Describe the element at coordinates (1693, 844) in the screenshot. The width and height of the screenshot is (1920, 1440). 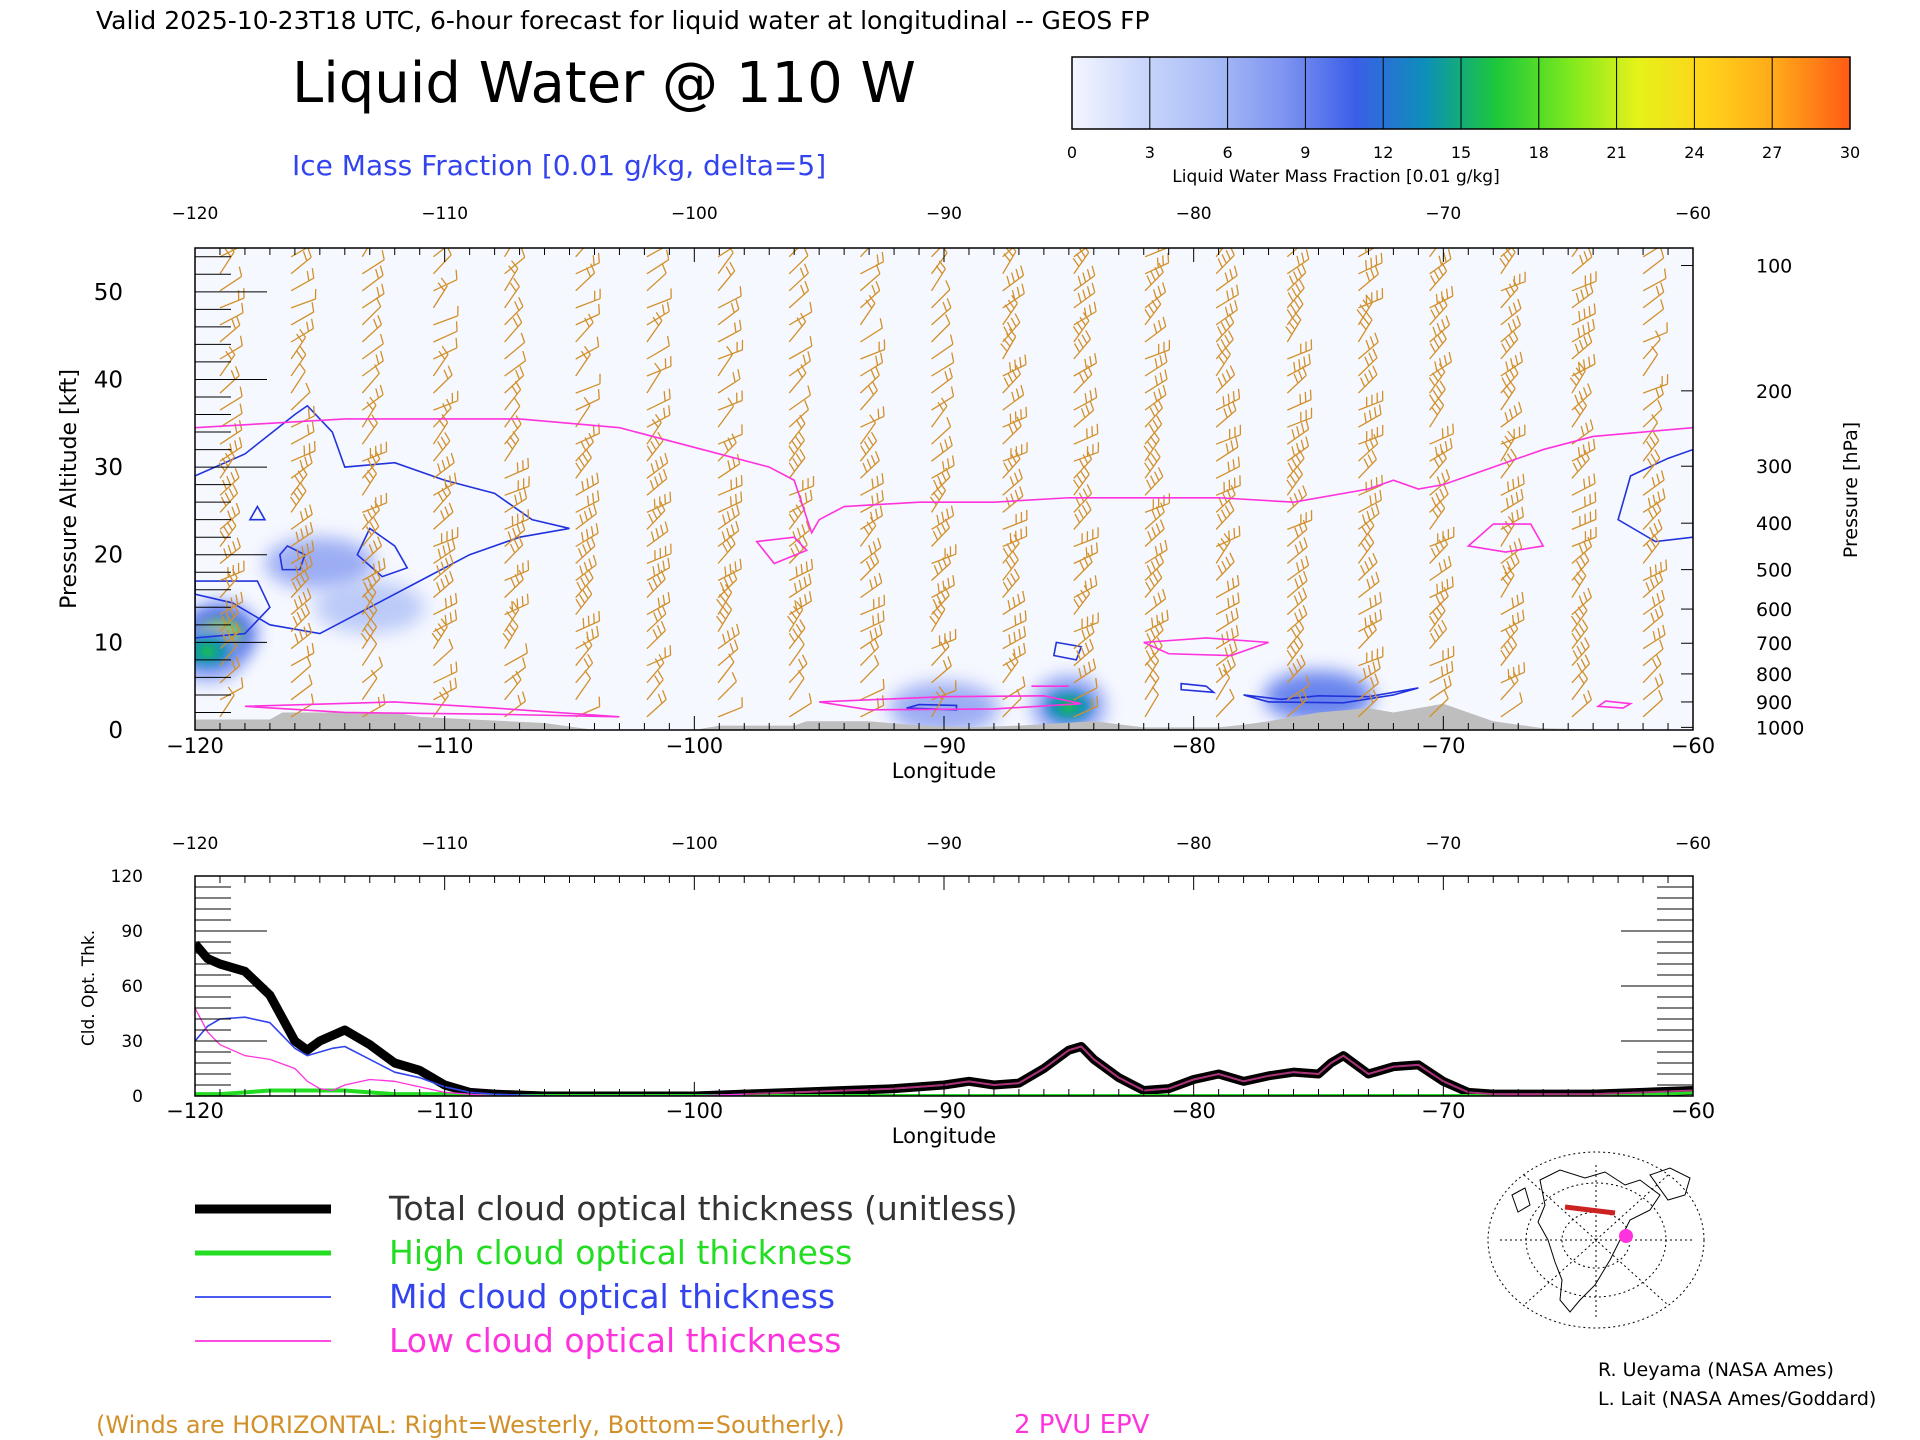
I see `lower-x-tick-label-top: −60` at that location.